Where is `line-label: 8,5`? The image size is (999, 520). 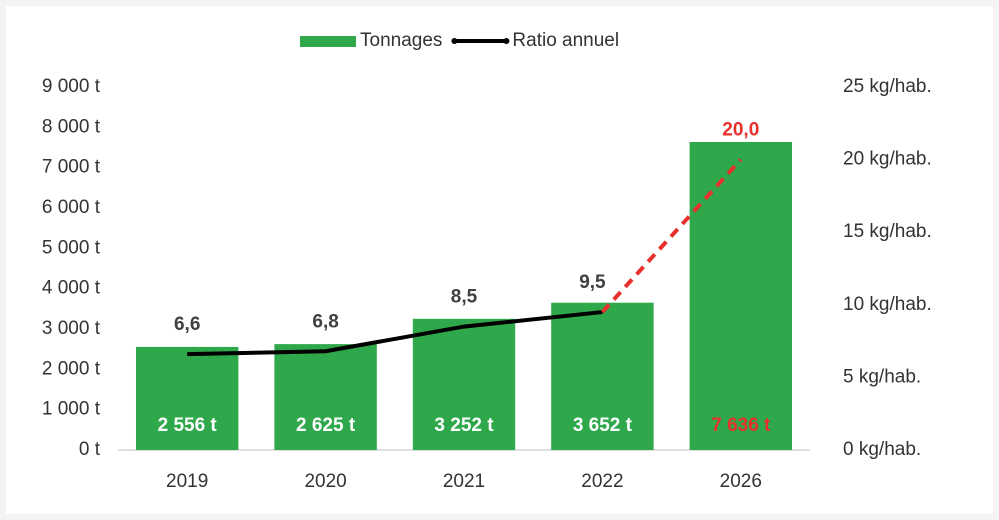 line-label: 8,5 is located at coordinates (464, 297).